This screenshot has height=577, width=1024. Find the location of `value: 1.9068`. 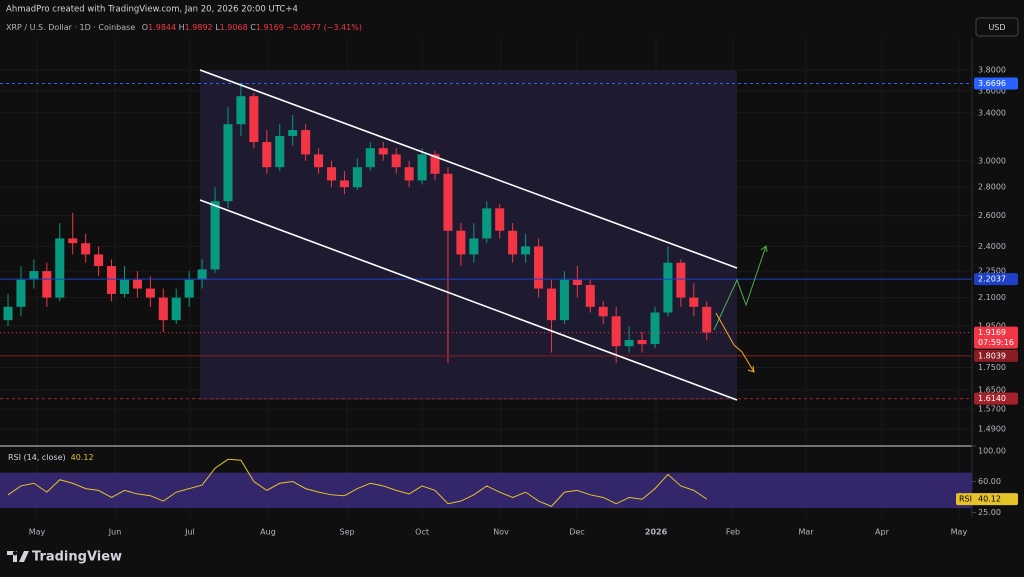

value: 1.9068 is located at coordinates (234, 27).